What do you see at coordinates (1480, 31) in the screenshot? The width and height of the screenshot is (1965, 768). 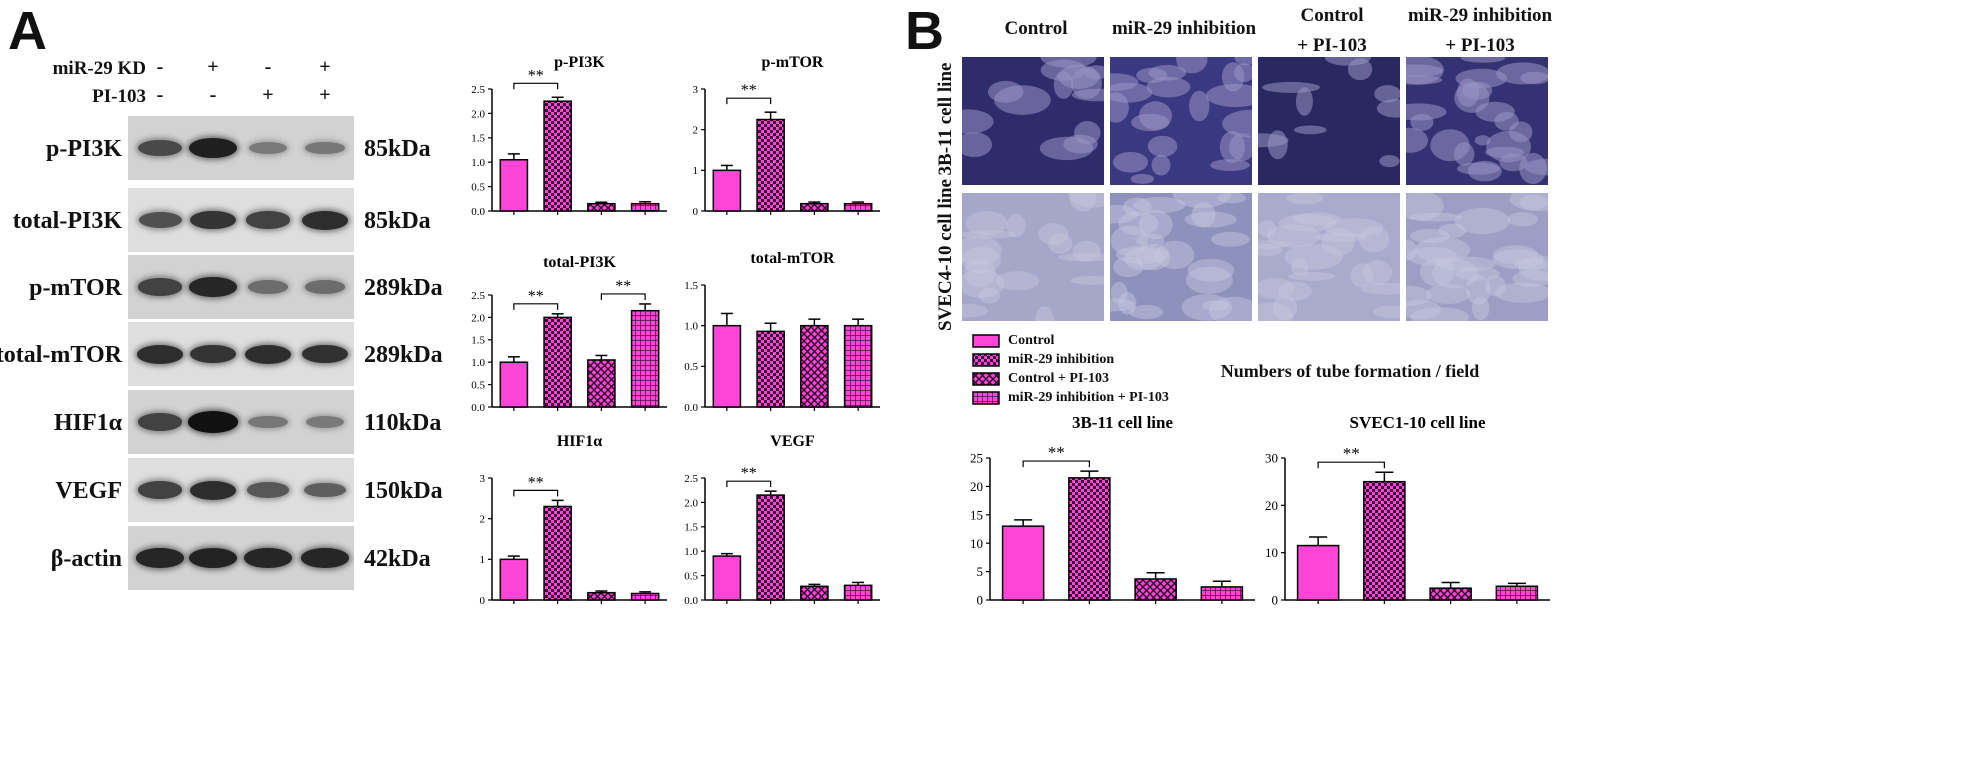 I see `micrograph-column-header: miR-29 inhibition + PI-103` at bounding box center [1480, 31].